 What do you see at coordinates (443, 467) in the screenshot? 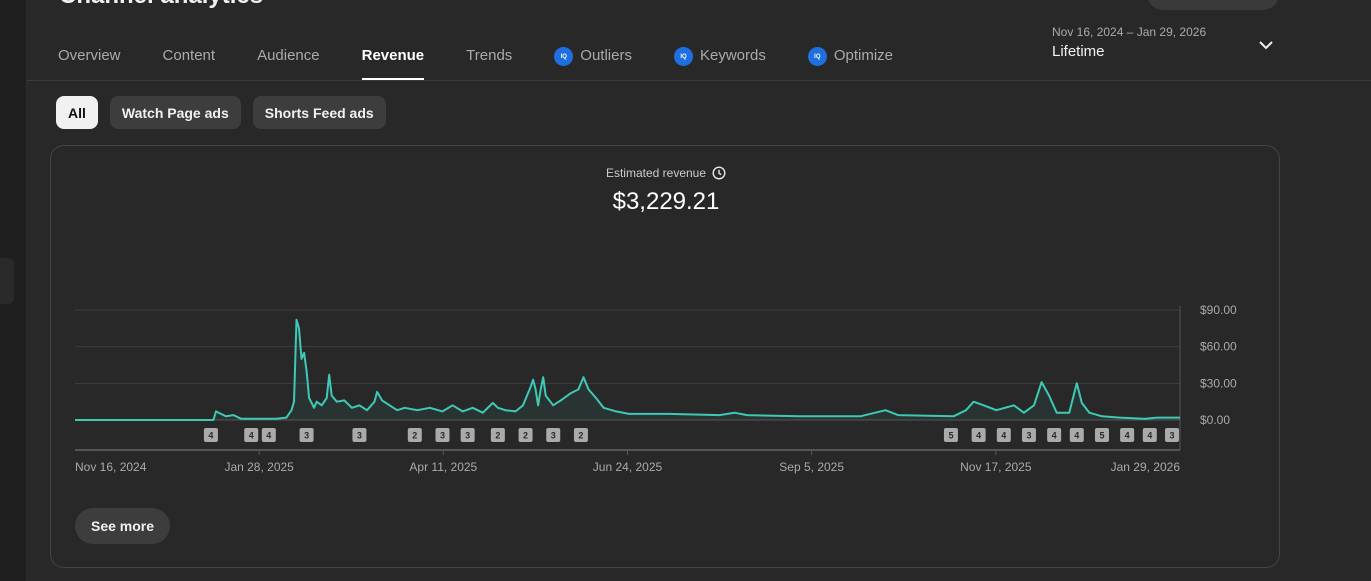
I see `x-tick-label: Apr 11, 2025` at bounding box center [443, 467].